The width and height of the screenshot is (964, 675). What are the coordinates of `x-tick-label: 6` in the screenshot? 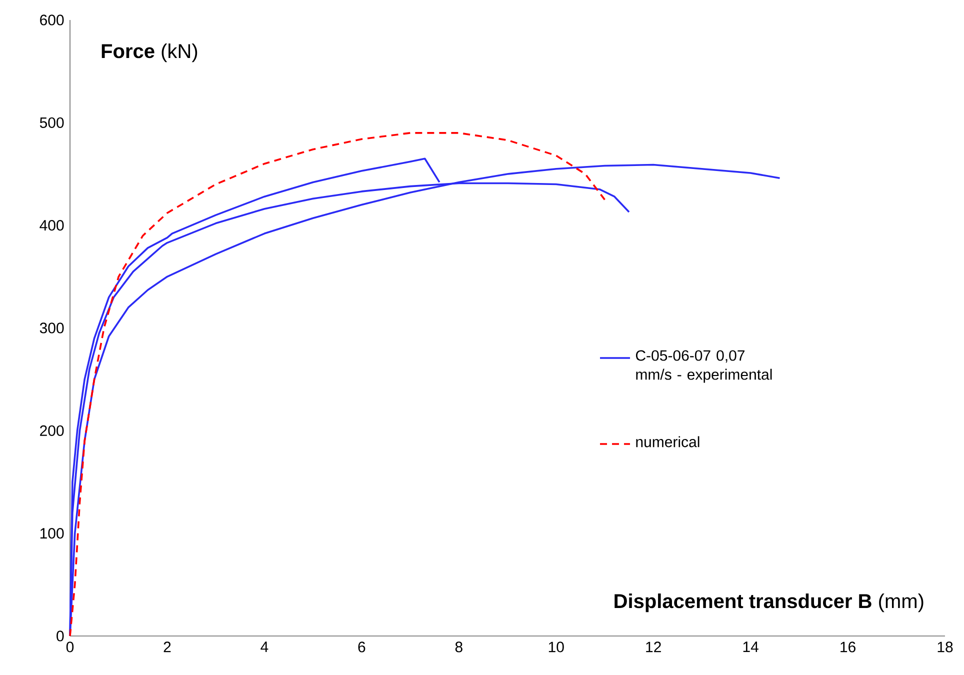 It's located at (362, 647).